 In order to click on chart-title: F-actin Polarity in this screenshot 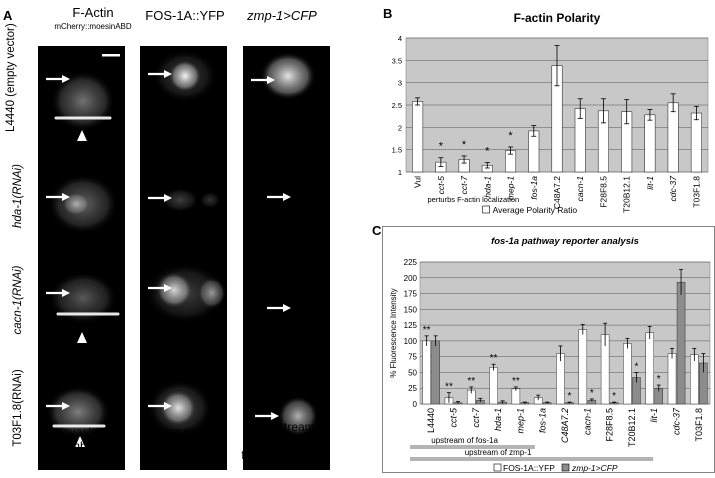, I will do `click(557, 18)`.